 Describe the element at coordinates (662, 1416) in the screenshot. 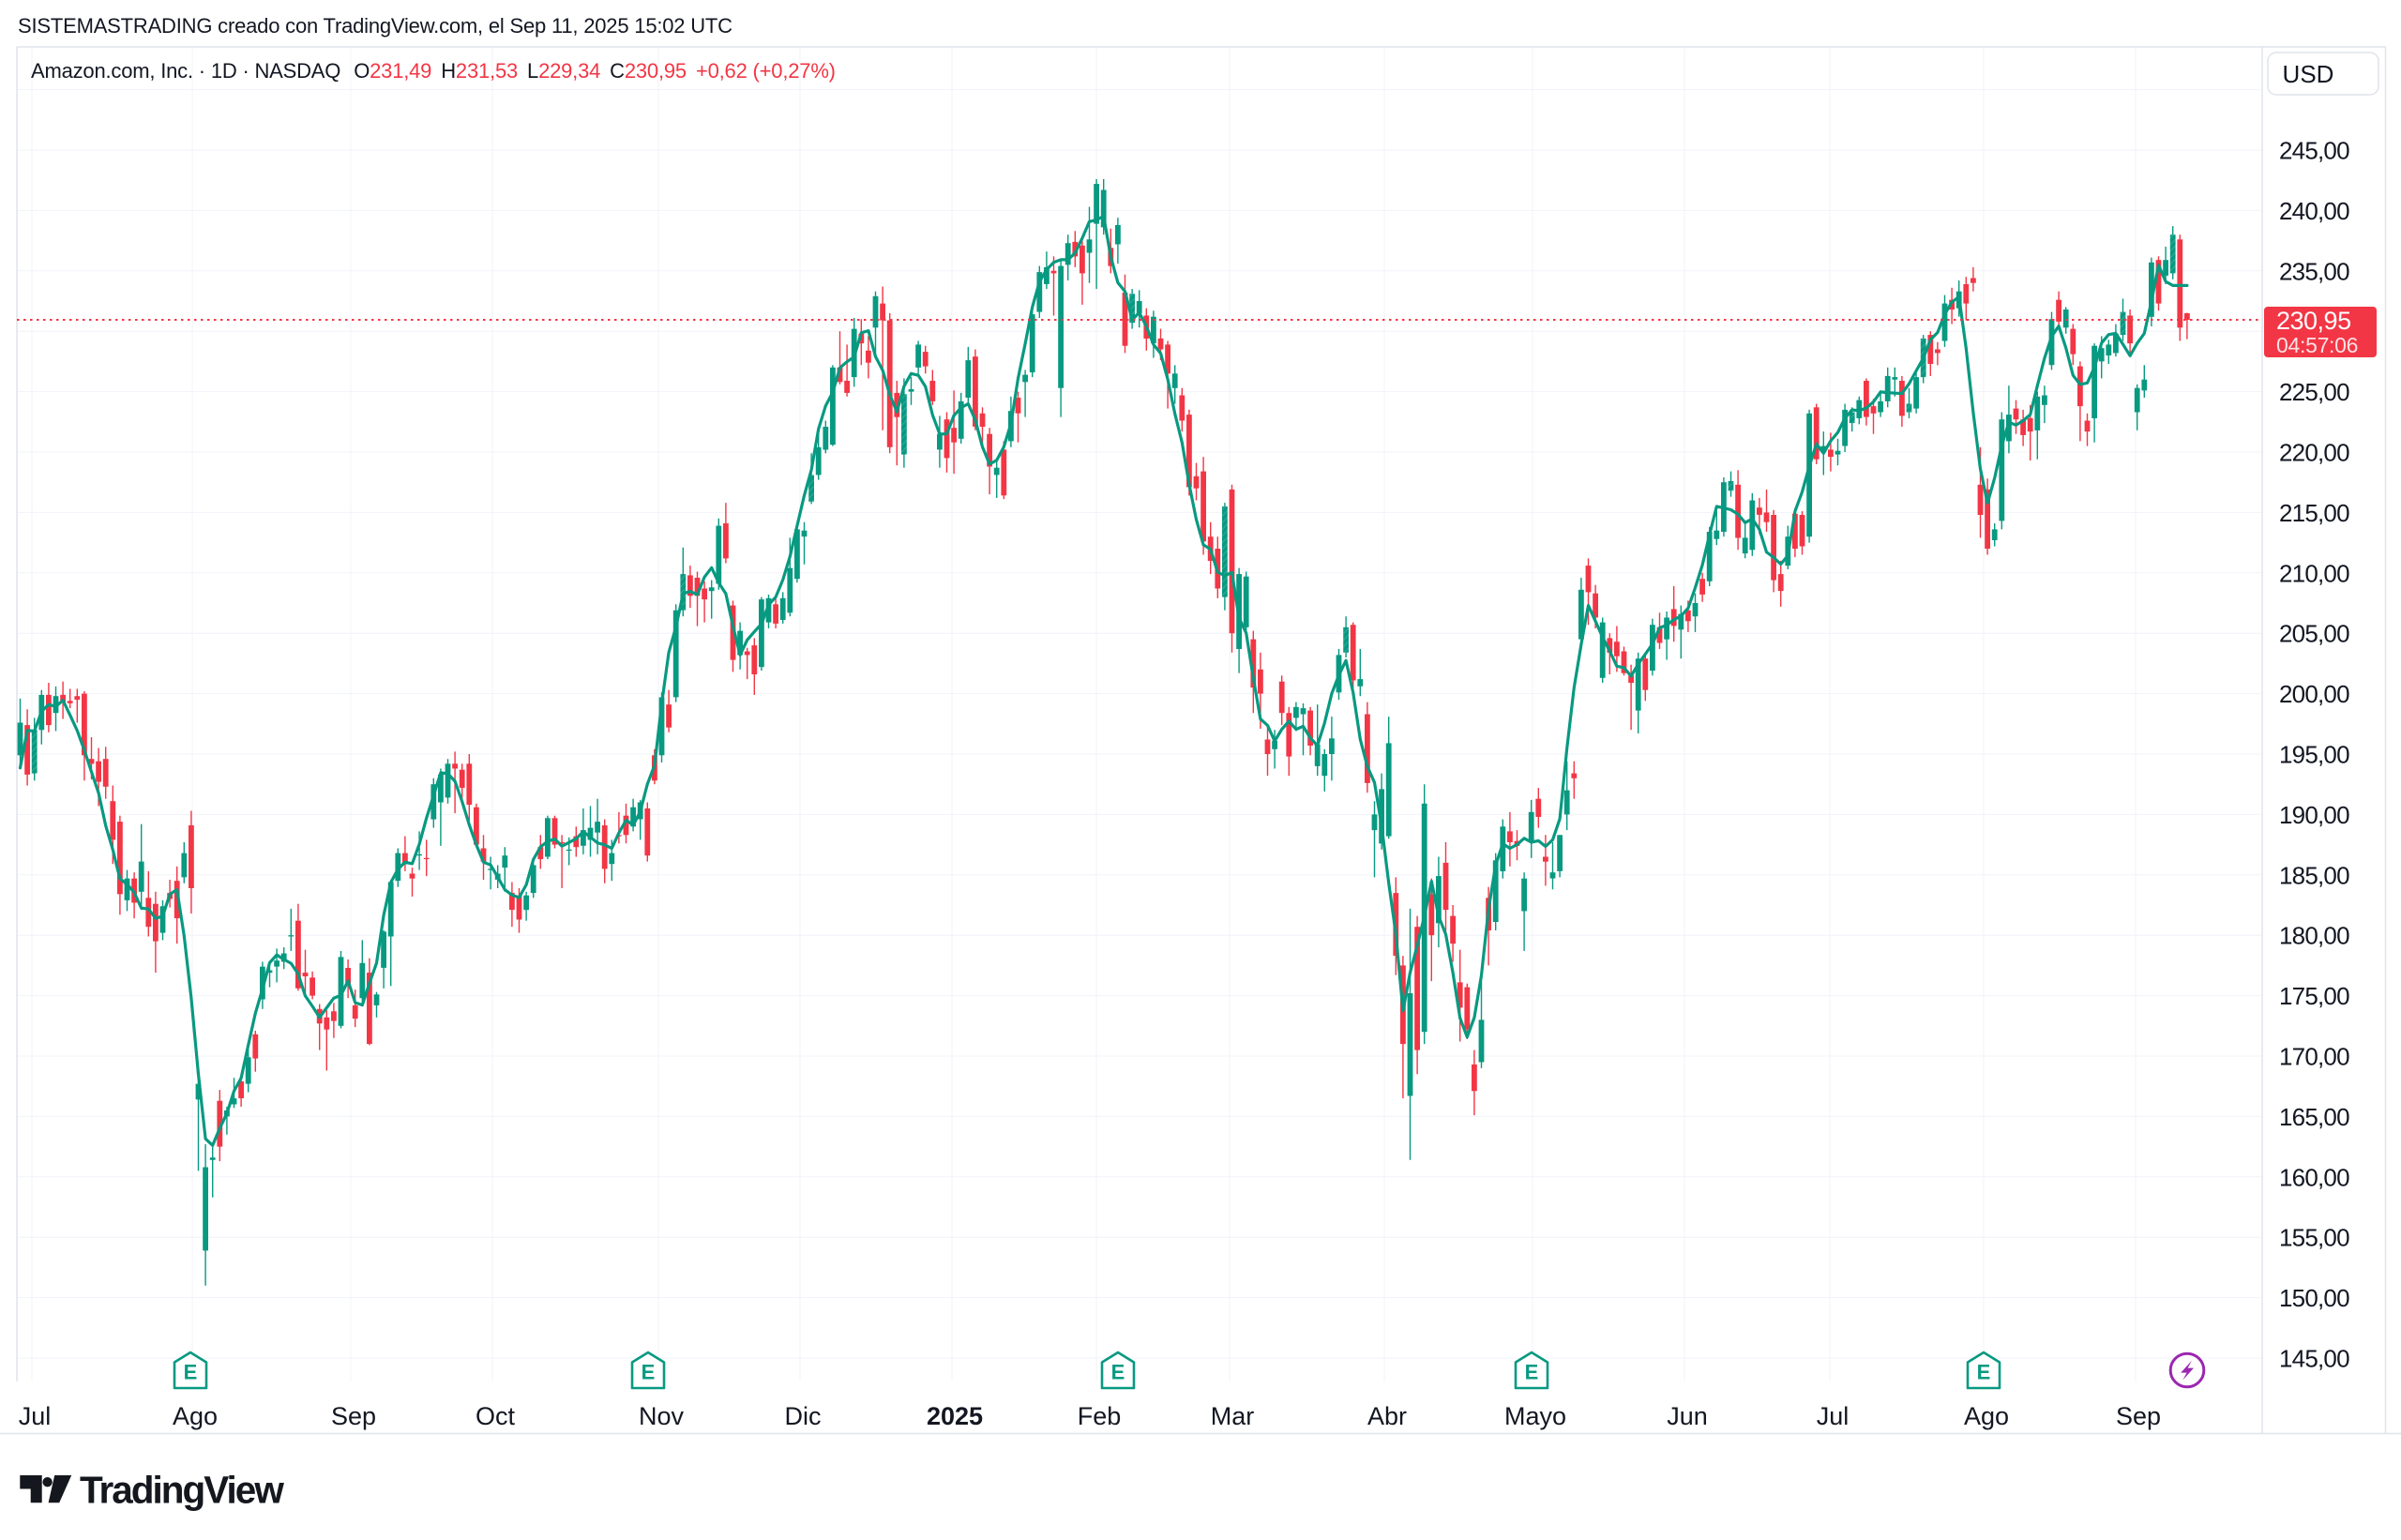

I see `svg-text: Nov` at that location.